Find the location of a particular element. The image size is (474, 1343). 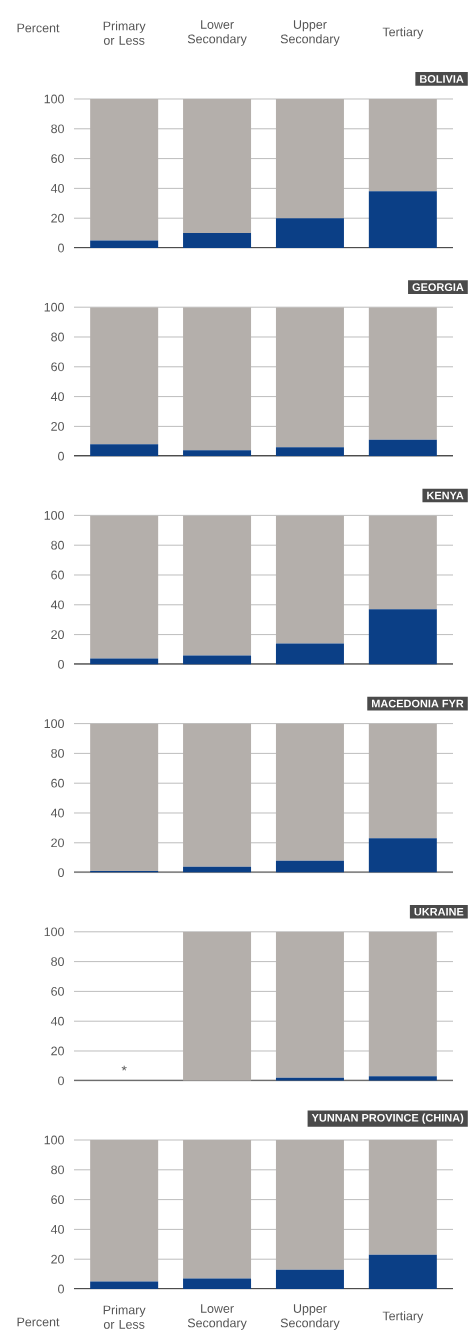

chart-title: MACEDONIA FYR is located at coordinates (418, 703).